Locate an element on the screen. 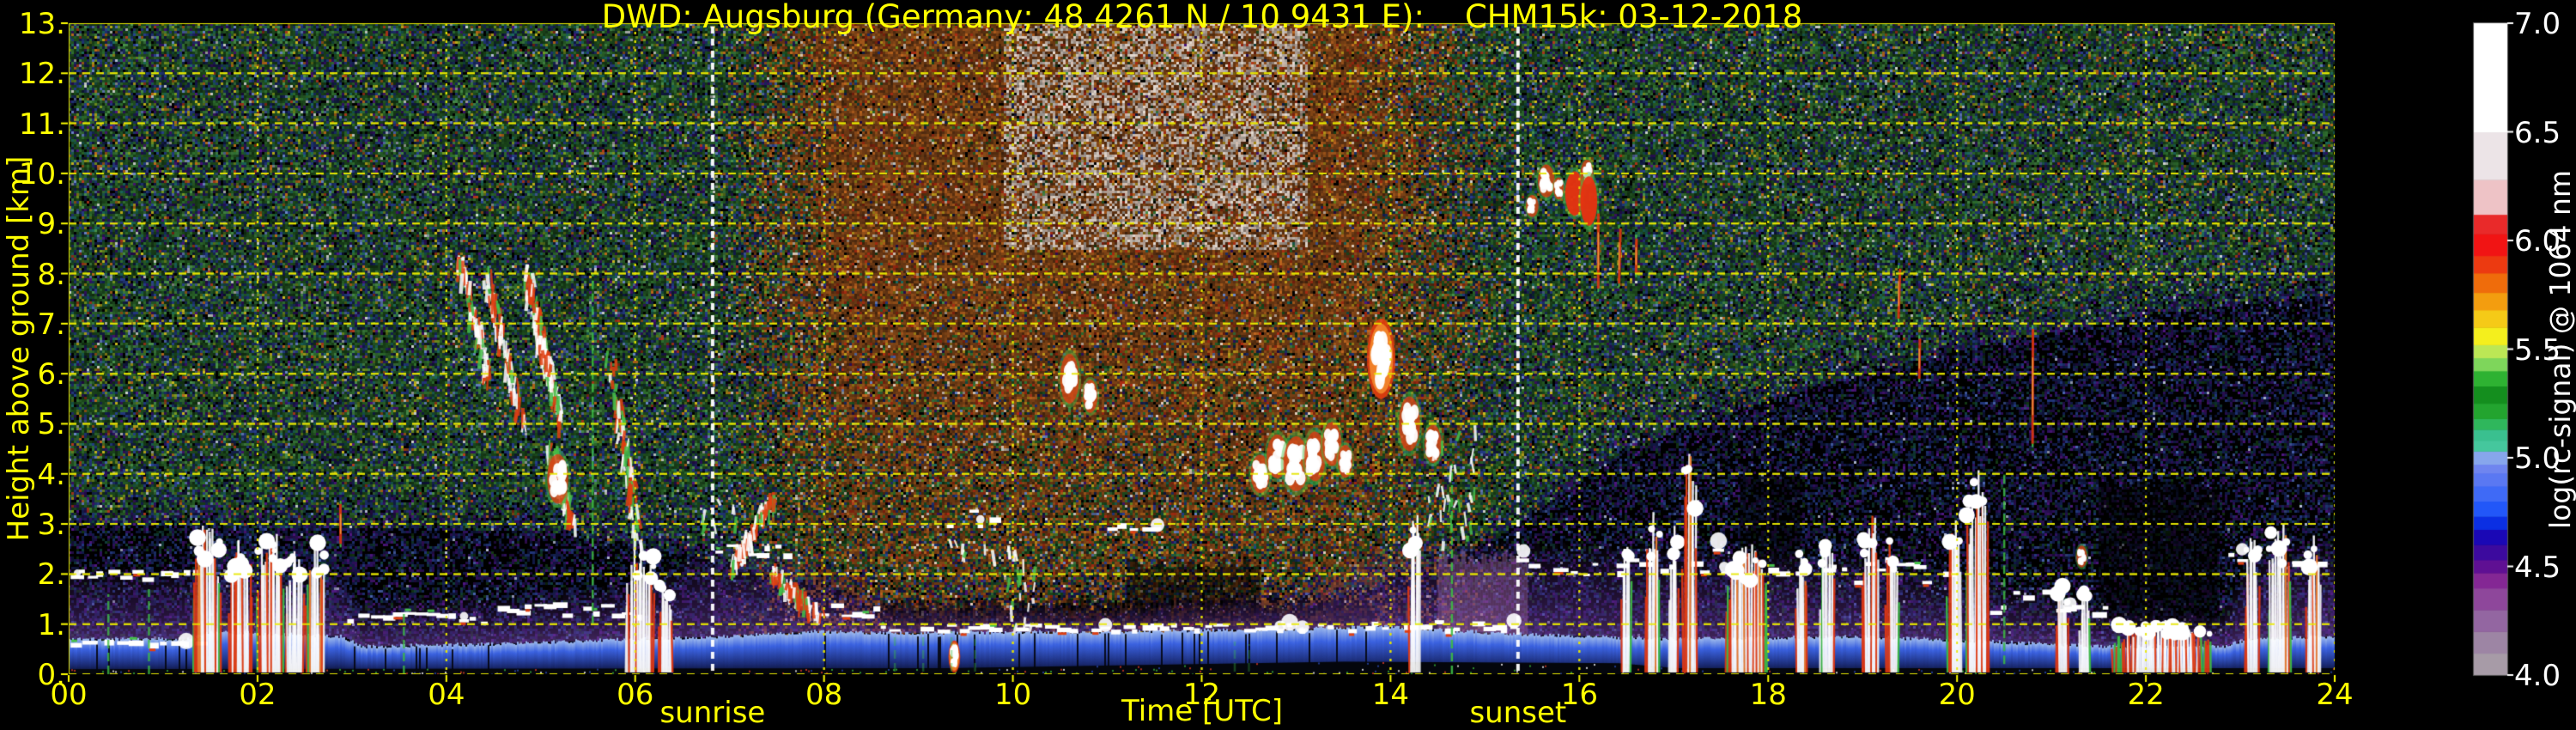 The width and height of the screenshot is (2576, 730). x-tick-label: 18 is located at coordinates (1768, 695).